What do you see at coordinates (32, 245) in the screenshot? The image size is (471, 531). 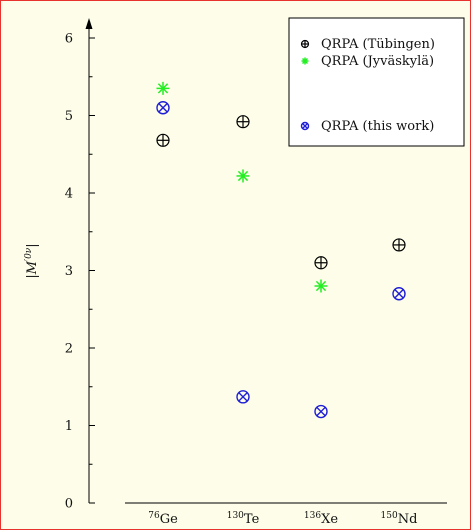 I see `y-label-bar-right: |` at bounding box center [32, 245].